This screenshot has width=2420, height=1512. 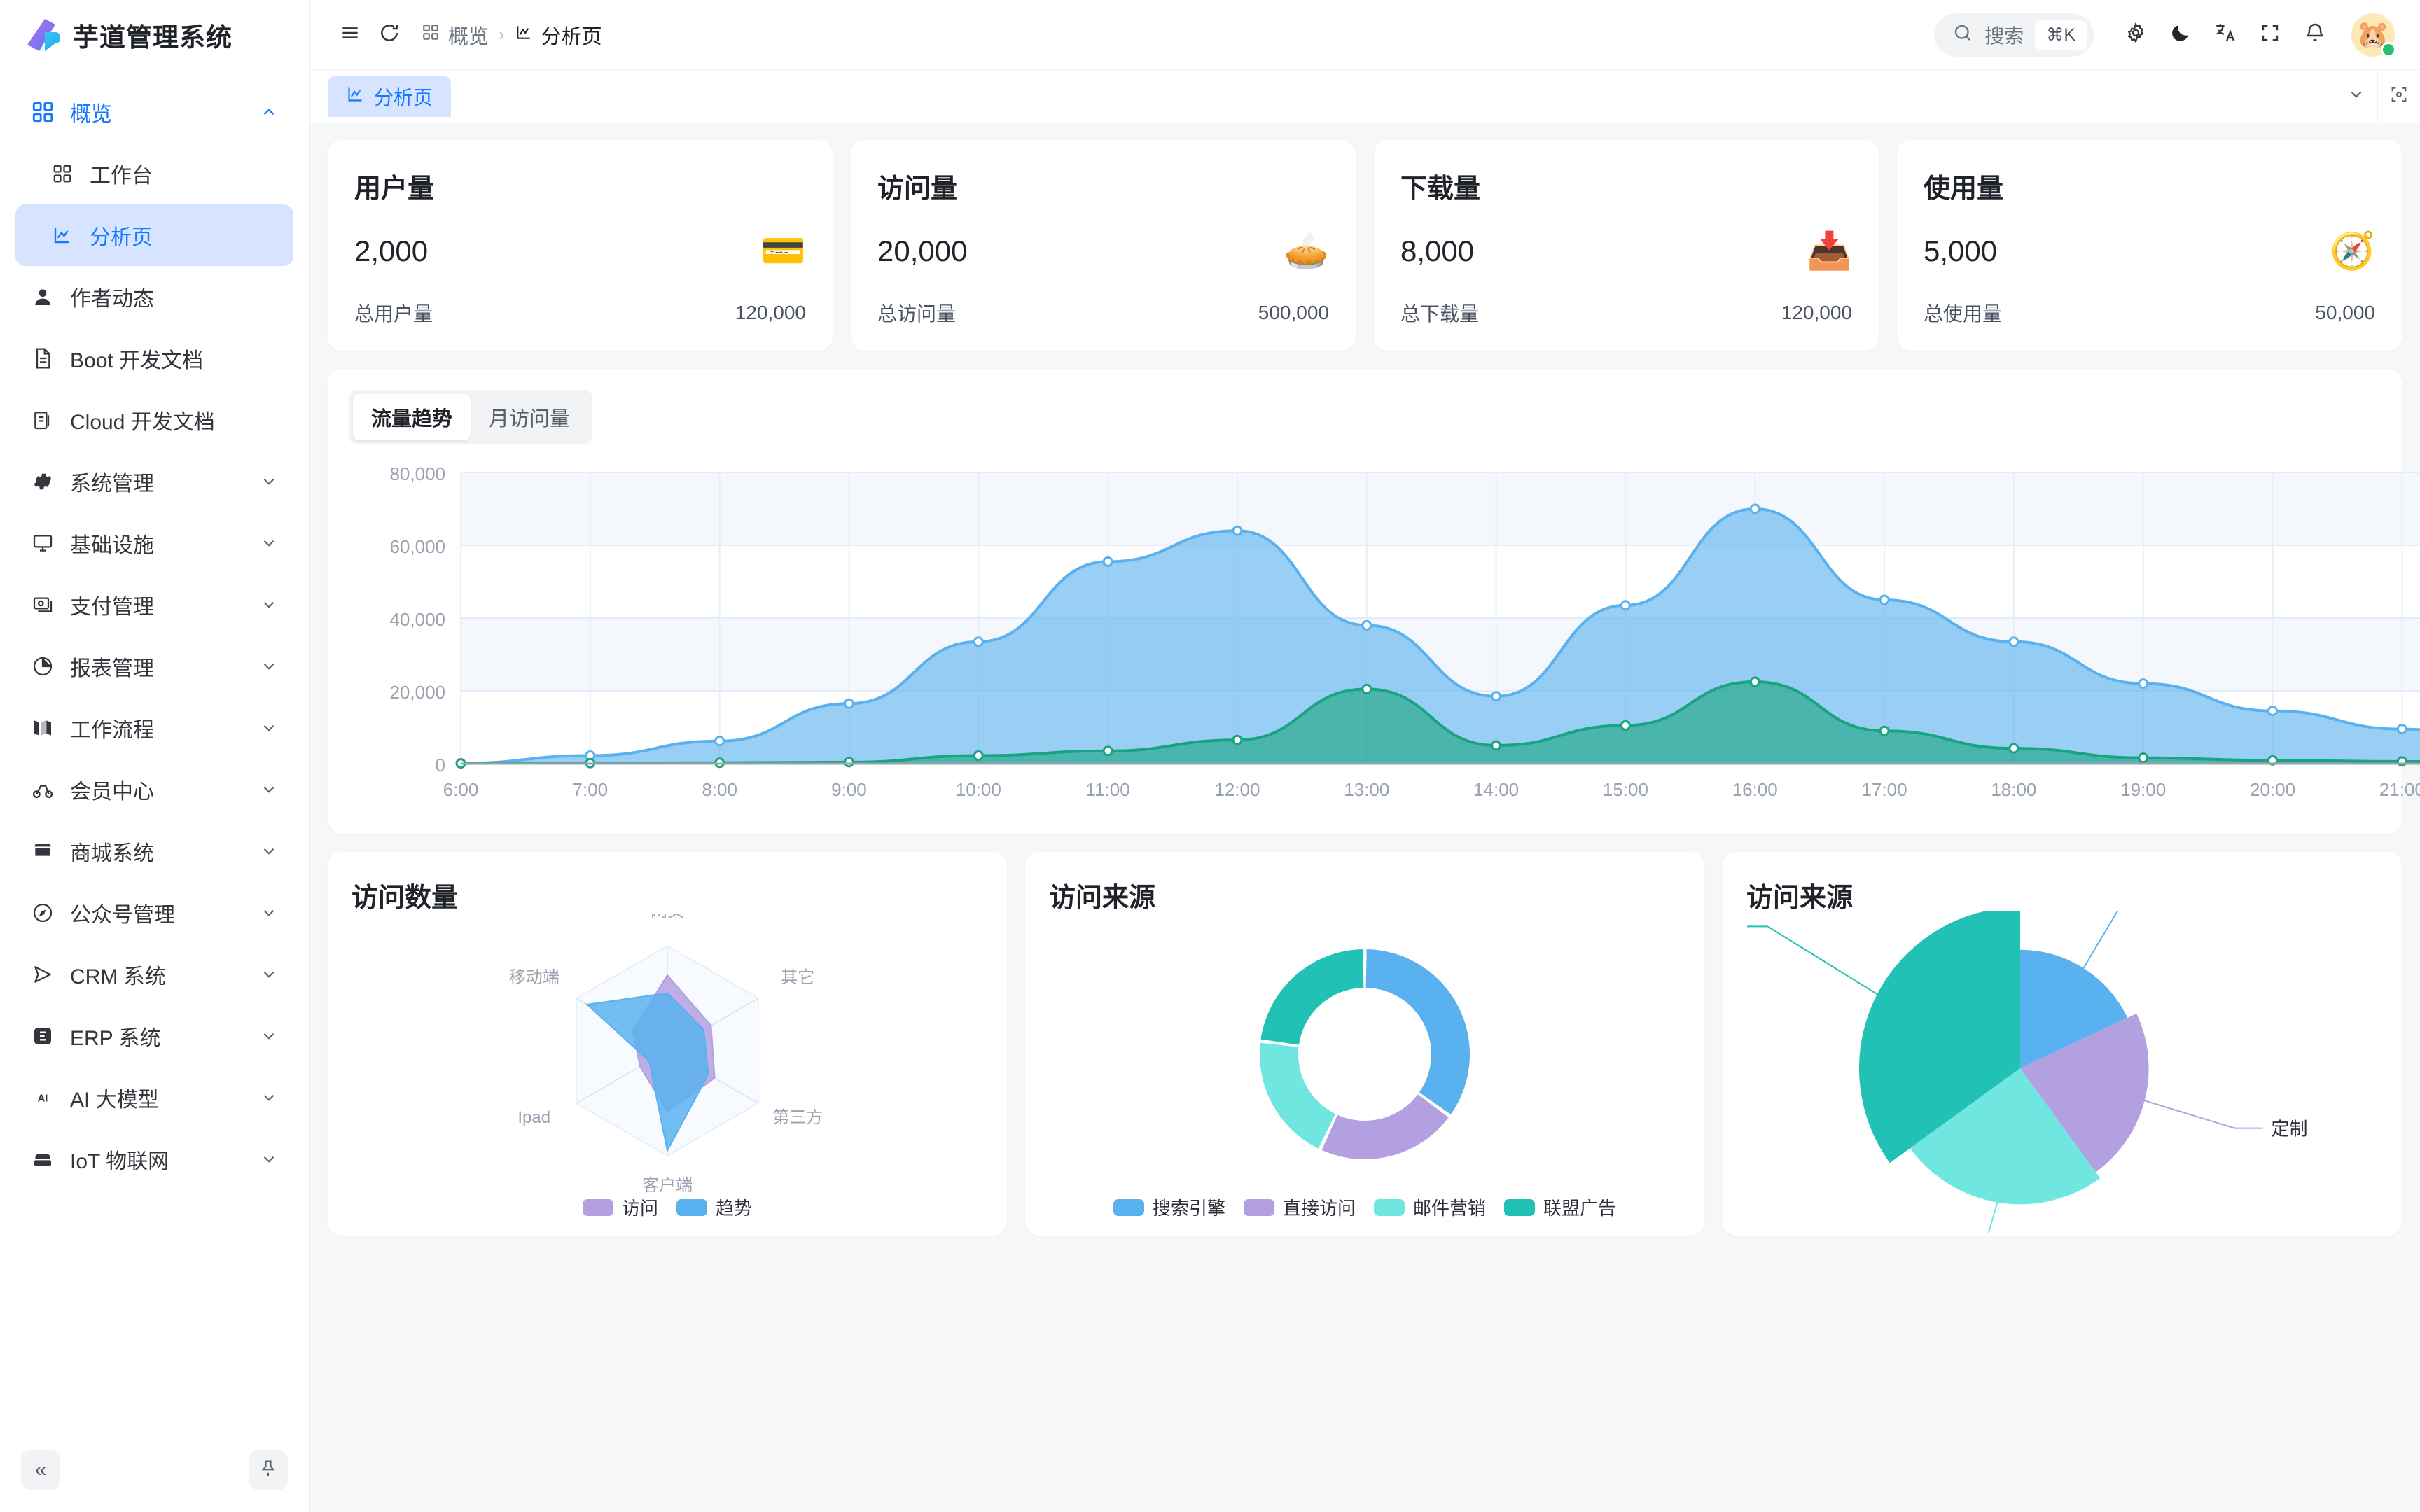 I want to click on rose-chart: 技术支持定制远程外包, so click(x=2062, y=1071).